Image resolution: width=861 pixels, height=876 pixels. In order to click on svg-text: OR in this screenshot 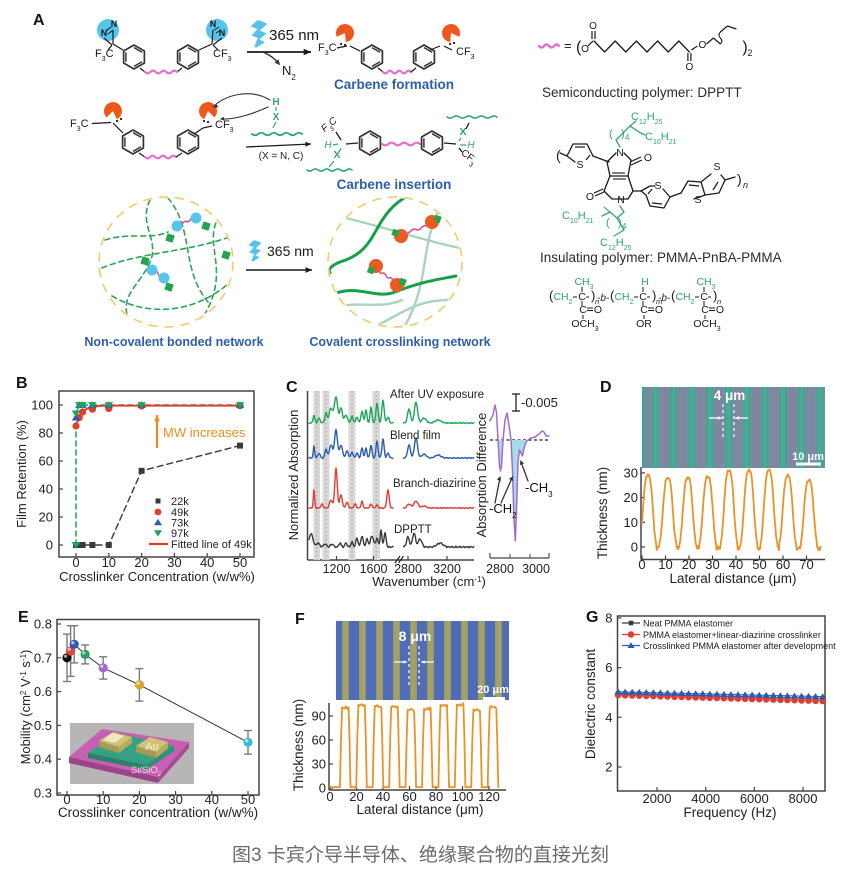, I will do `click(644, 324)`.